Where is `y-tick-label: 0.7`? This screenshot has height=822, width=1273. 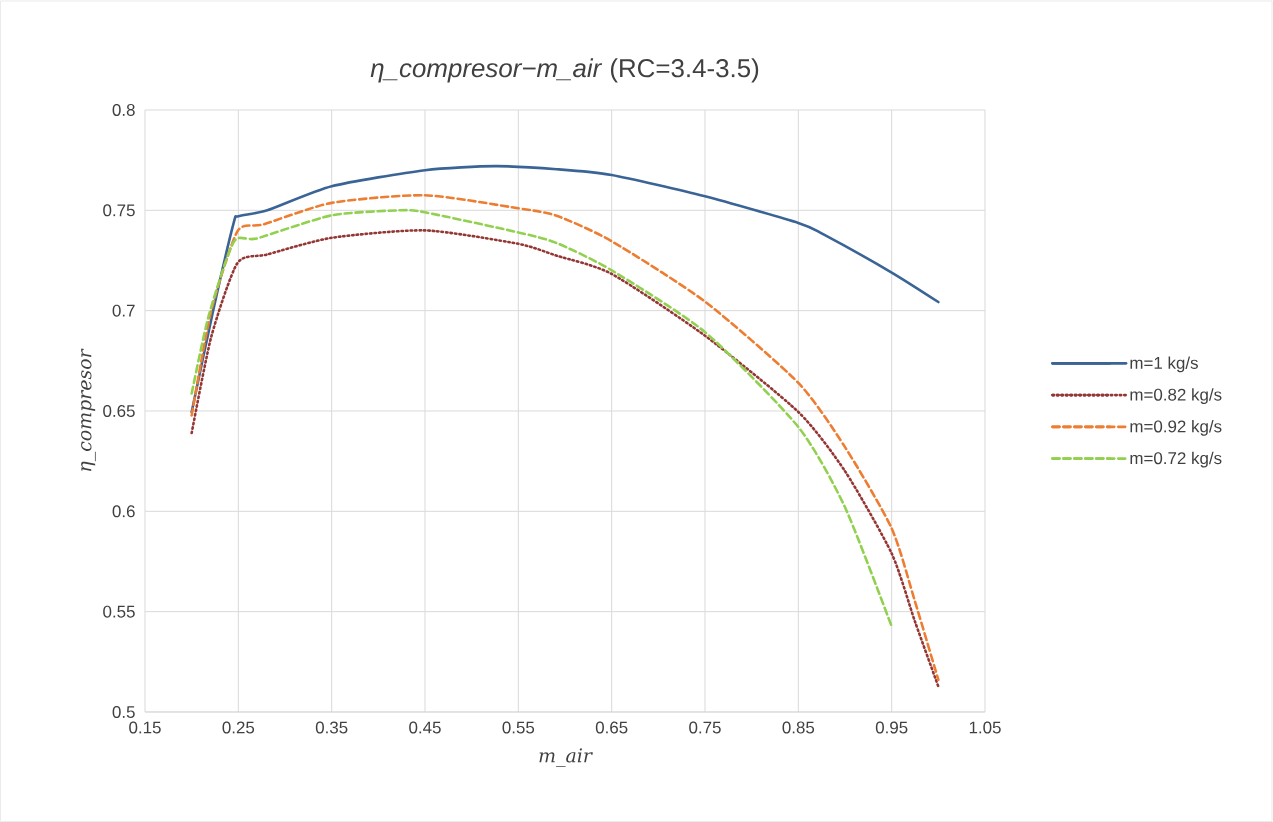 y-tick-label: 0.7 is located at coordinates (123, 310).